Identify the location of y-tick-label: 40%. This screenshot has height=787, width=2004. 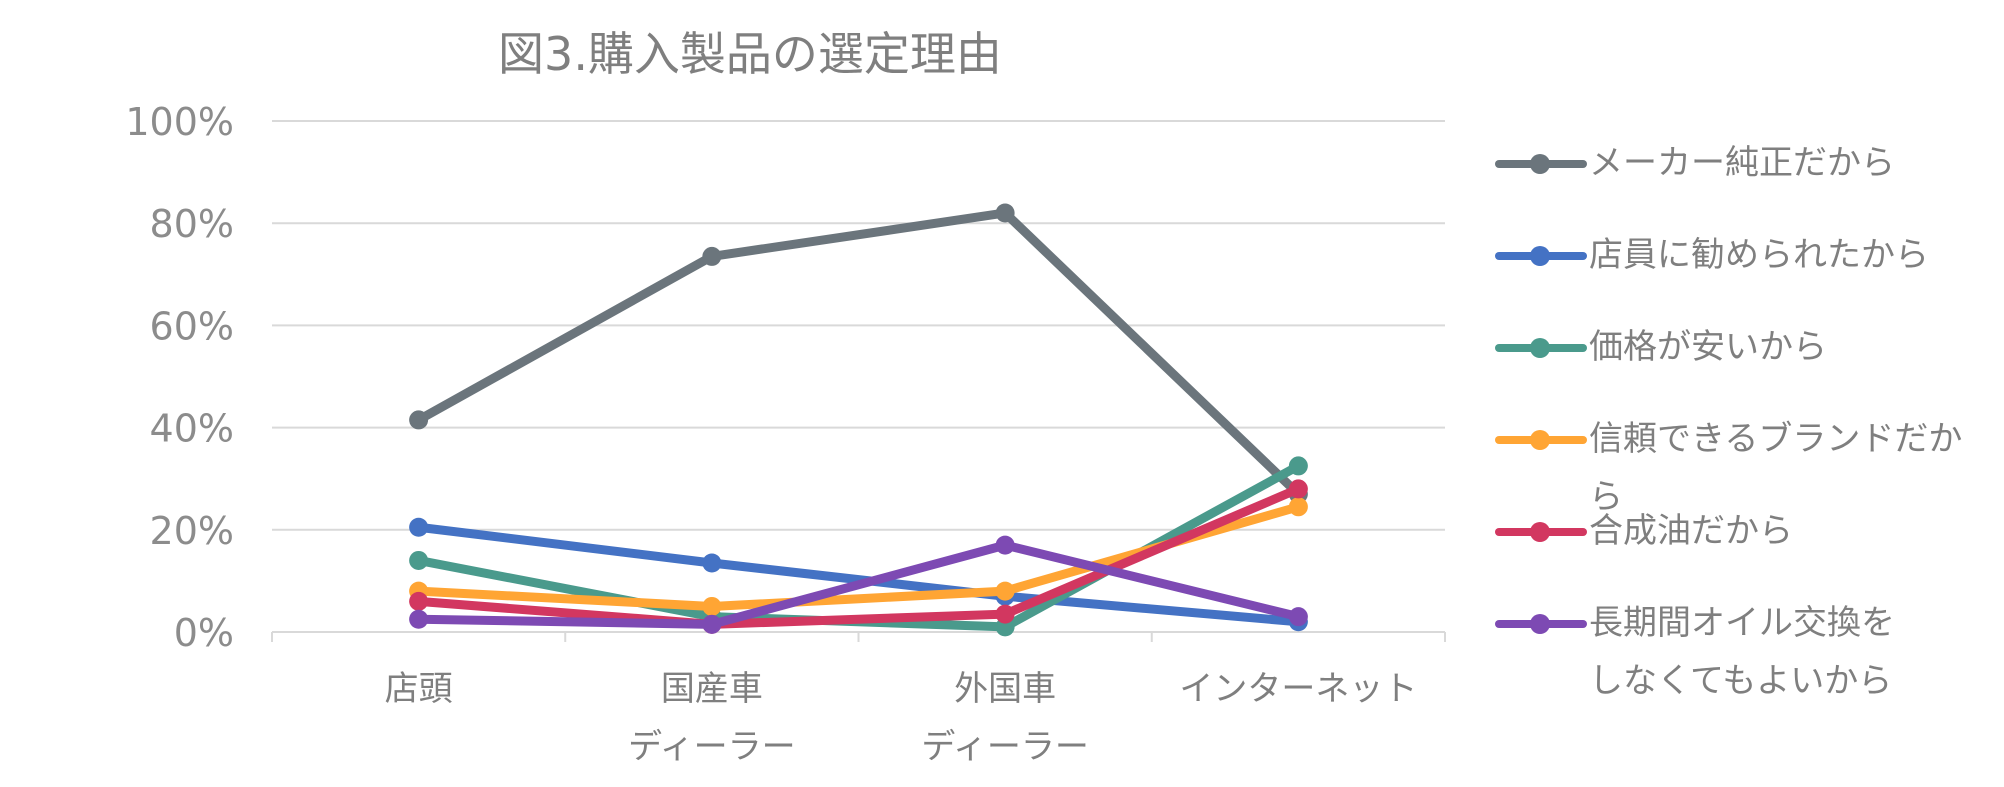
(192, 429).